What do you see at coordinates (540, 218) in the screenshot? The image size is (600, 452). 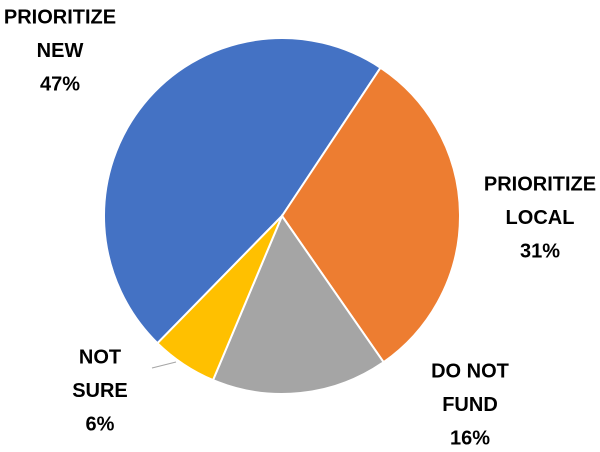 I see `category-label: LOCAL` at bounding box center [540, 218].